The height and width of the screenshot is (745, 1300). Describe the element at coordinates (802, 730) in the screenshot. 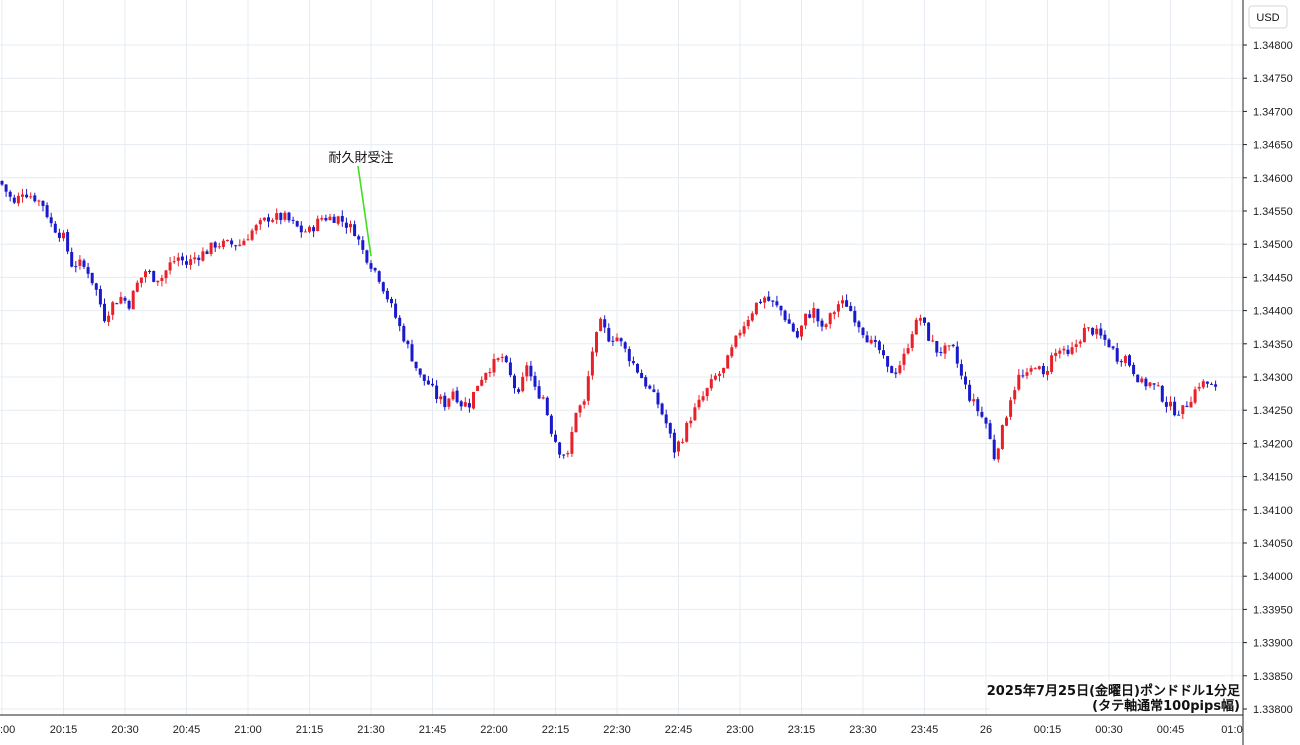

I see `x-tick-label: 23:15` at that location.